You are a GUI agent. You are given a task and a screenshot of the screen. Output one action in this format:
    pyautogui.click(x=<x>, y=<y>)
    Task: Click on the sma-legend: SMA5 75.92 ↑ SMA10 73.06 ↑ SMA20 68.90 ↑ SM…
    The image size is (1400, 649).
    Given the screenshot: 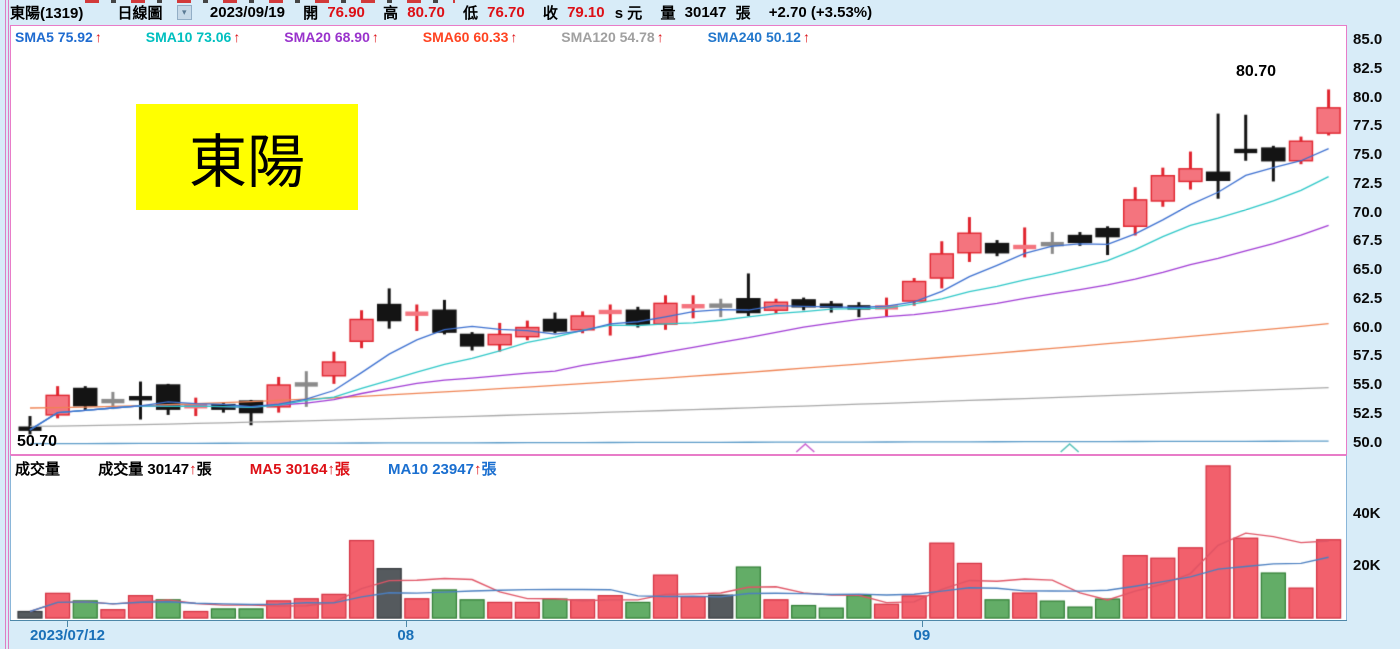 What is the action you would take?
    pyautogui.click(x=432, y=37)
    